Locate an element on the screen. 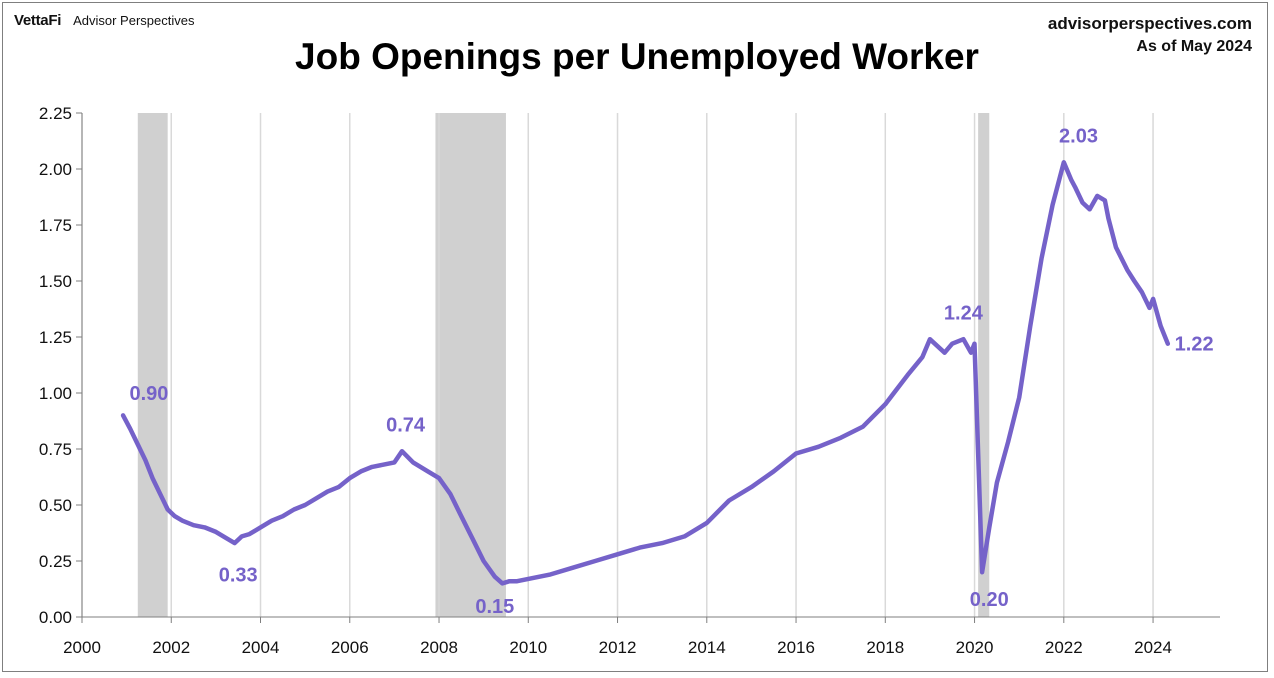 This screenshot has width=1274, height=678. x-tick-label: 2008 is located at coordinates (439, 647).